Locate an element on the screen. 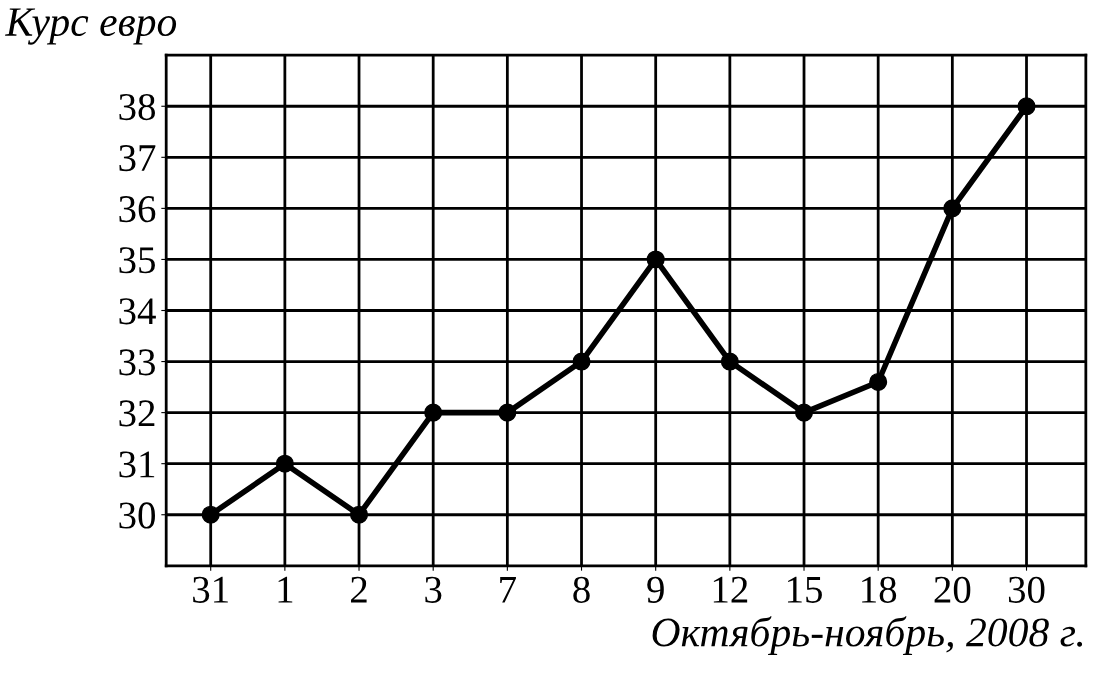 Image resolution: width=1108 pixels, height=690 pixels. x-tick-label: 9 is located at coordinates (655, 589).